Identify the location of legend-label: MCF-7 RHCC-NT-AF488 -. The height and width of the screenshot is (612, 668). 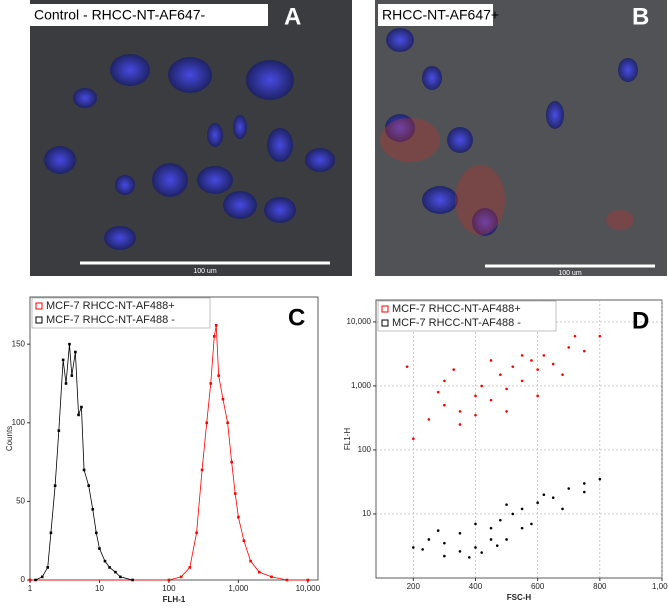
(456, 323).